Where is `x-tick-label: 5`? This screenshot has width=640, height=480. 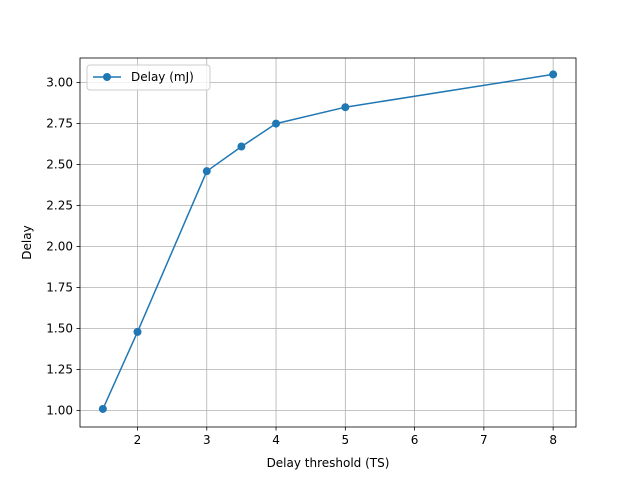
x-tick-label: 5 is located at coordinates (345, 440).